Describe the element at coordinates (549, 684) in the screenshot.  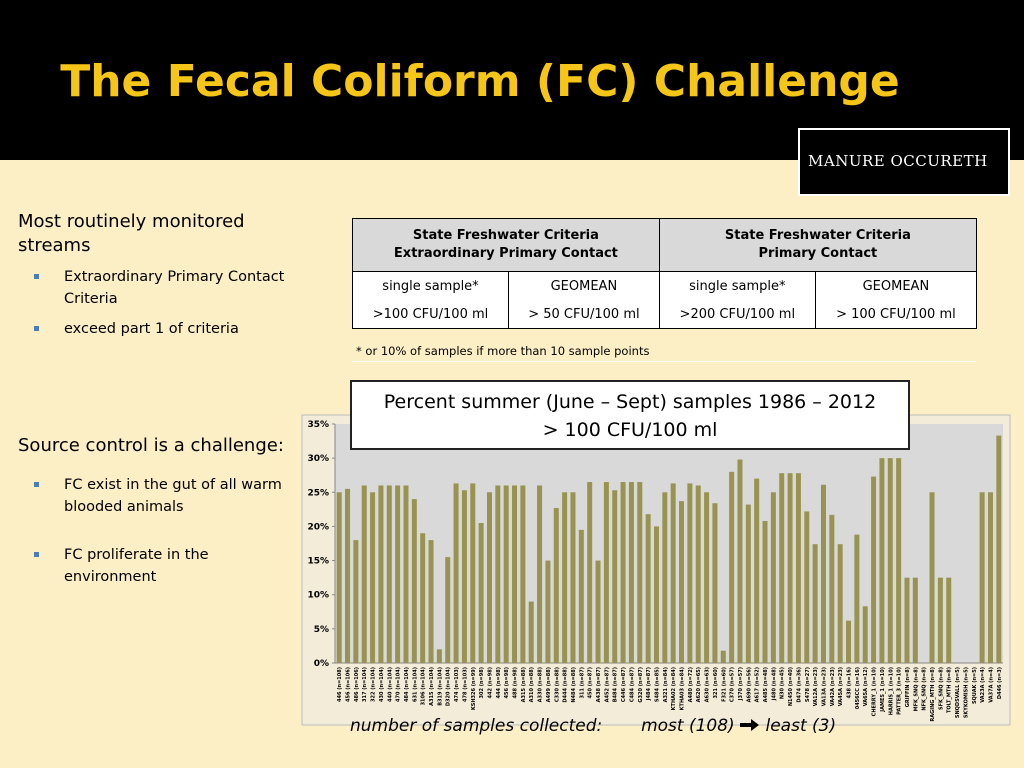
I see `x-tick-label: A499 (n=88)` at that location.